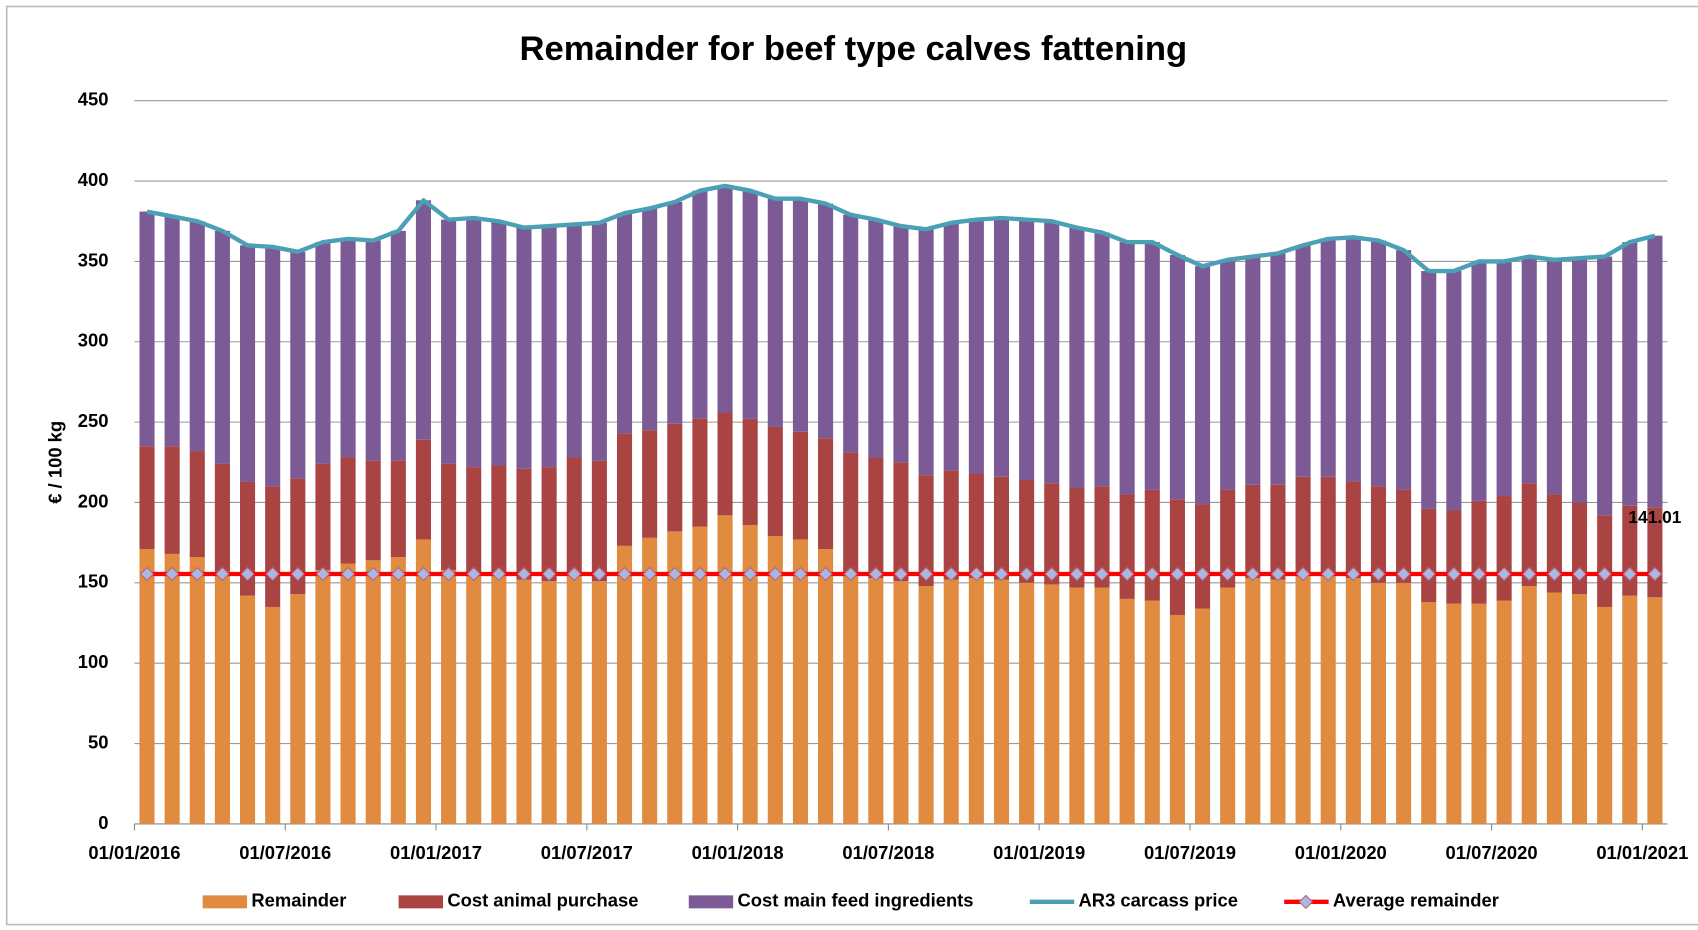 The width and height of the screenshot is (1698, 930). I want to click on chart-title: Remainder for beef type calves fattening, so click(853, 49).